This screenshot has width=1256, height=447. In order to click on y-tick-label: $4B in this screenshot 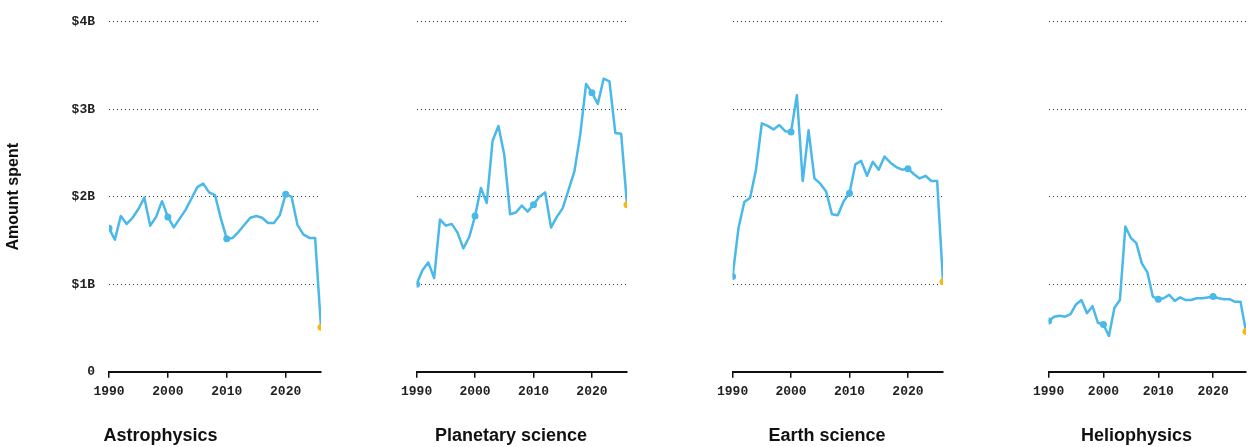, I will do `click(83, 22)`.